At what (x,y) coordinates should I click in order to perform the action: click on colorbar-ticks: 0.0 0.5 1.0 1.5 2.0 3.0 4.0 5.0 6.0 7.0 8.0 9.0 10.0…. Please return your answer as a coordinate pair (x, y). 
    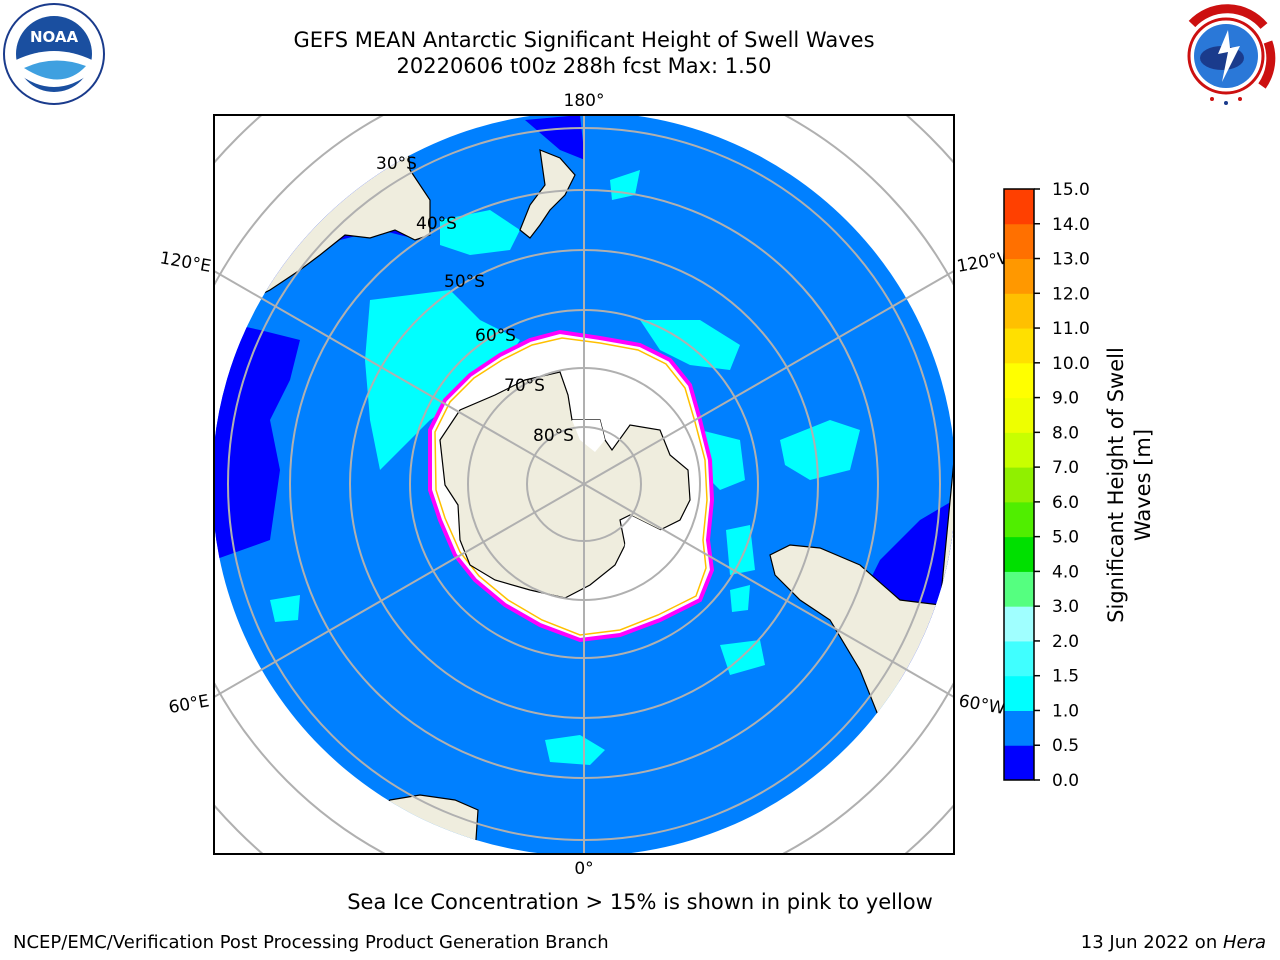
    Looking at the image, I should click on (1062, 485).